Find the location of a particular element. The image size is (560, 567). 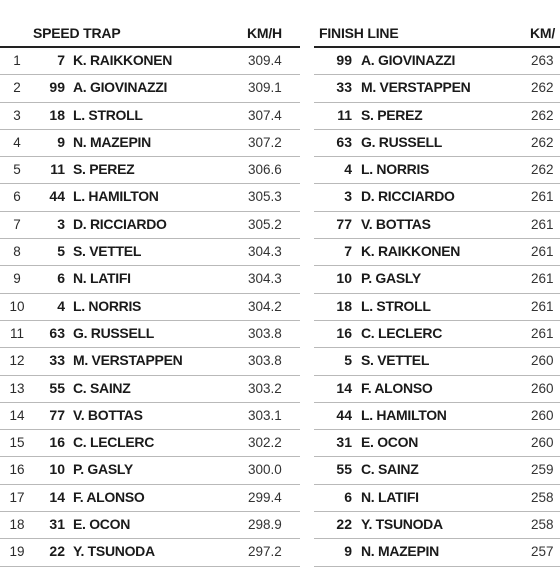

driver-name: G. RUSSELL is located at coordinates (114, 332).